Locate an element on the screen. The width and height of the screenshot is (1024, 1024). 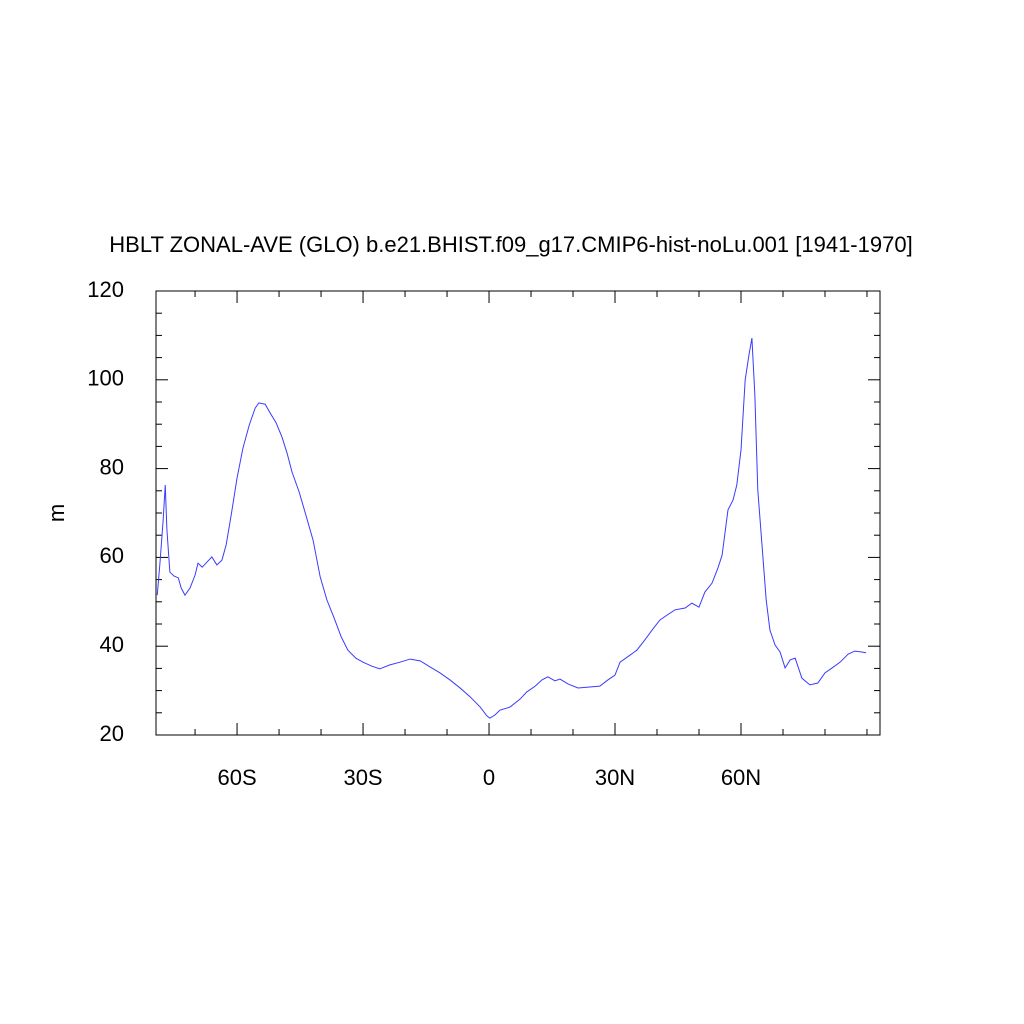
y-tick-label: 100 is located at coordinates (105, 378).